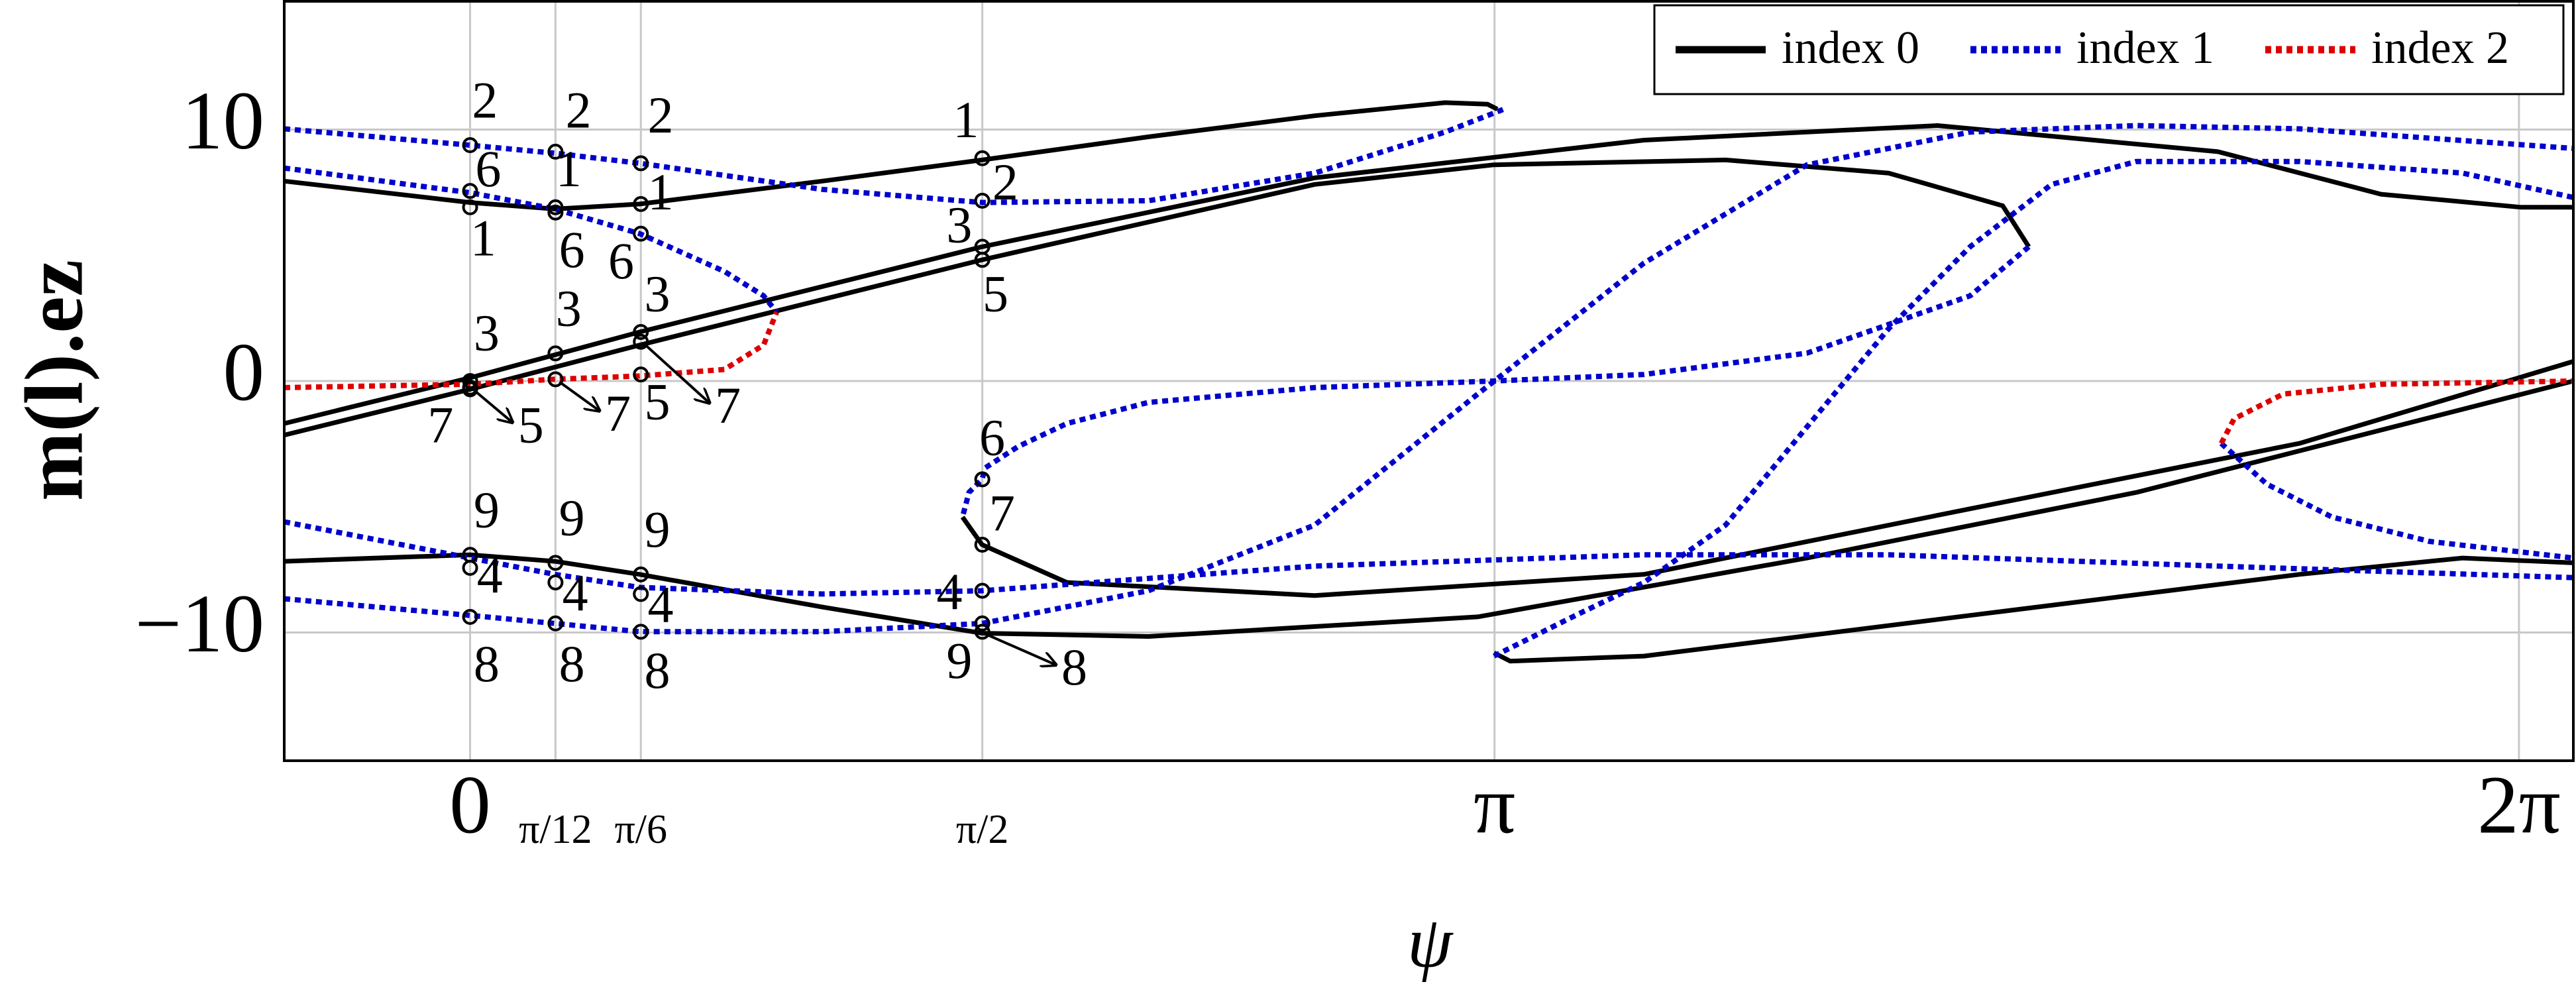  Describe the element at coordinates (1494, 806) in the screenshot. I see `x-tick-label: π` at that location.